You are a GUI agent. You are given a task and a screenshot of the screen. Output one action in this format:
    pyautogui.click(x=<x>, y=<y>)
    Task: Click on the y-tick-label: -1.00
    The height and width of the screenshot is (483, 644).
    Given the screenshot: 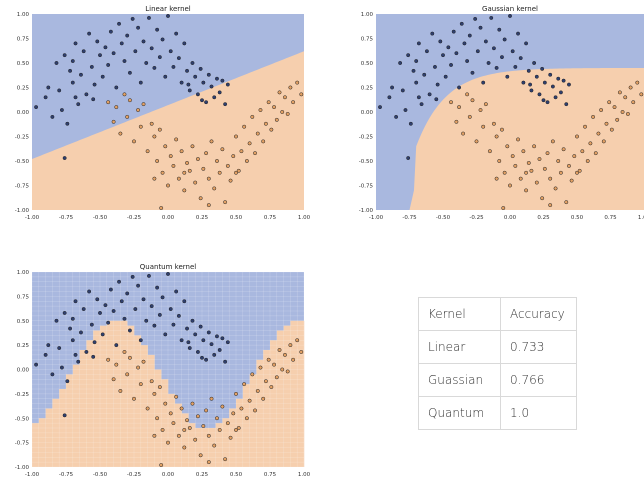 What is the action you would take?
    pyautogui.click(x=22, y=211)
    